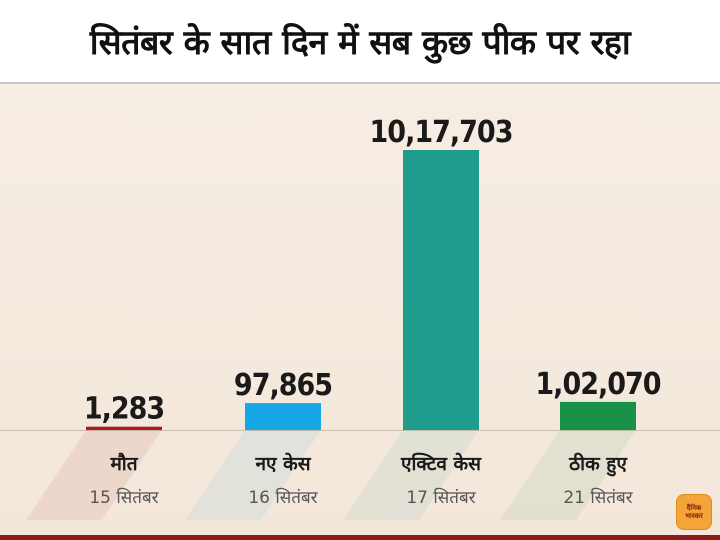 Image resolution: width=720 pixels, height=540 pixels. What do you see at coordinates (283, 385) in the screenshot?
I see `value-label-2: 97,865` at bounding box center [283, 385].